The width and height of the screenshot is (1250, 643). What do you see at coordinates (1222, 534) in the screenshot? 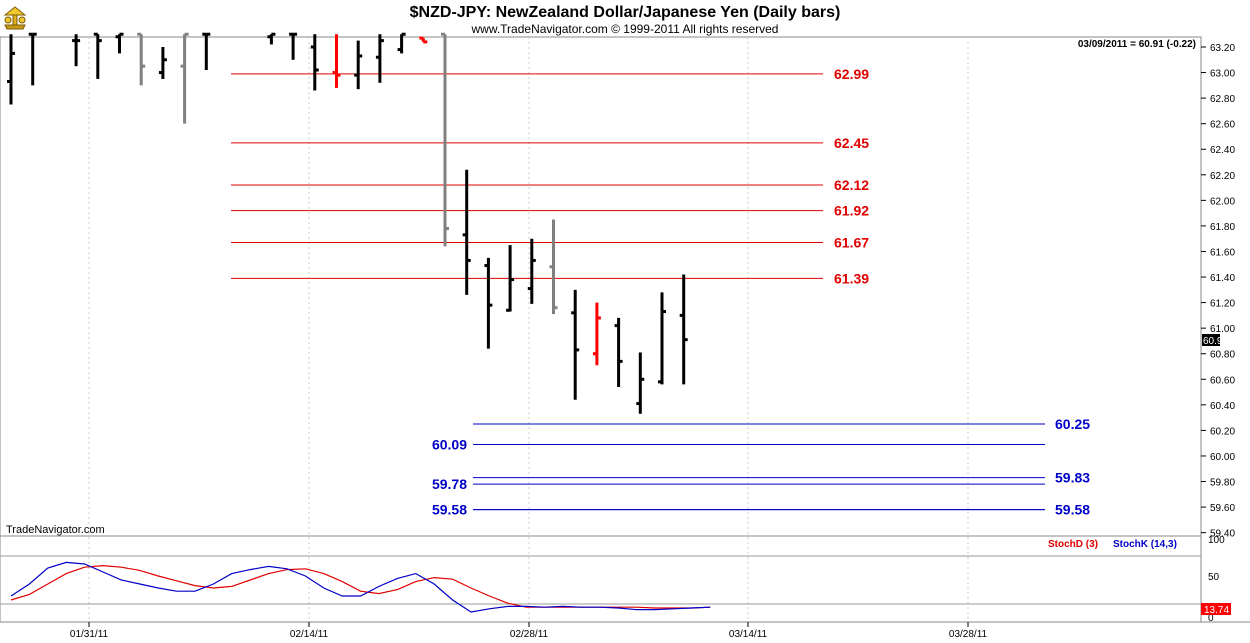
I see `price-tick-label: 59.40` at bounding box center [1222, 534].